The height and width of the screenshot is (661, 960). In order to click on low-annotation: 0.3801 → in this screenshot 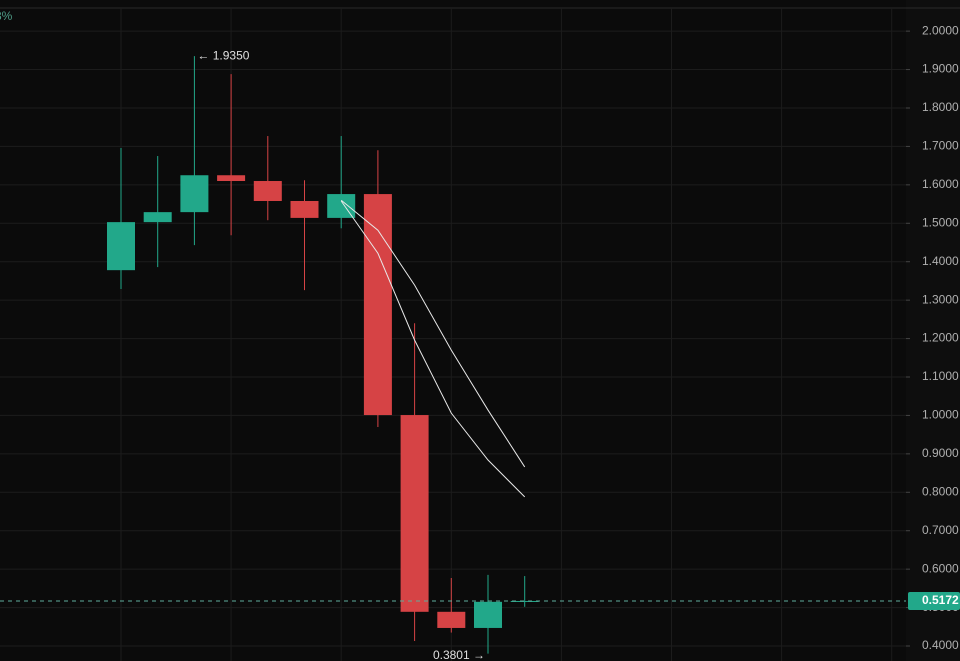, I will do `click(459, 654)`.